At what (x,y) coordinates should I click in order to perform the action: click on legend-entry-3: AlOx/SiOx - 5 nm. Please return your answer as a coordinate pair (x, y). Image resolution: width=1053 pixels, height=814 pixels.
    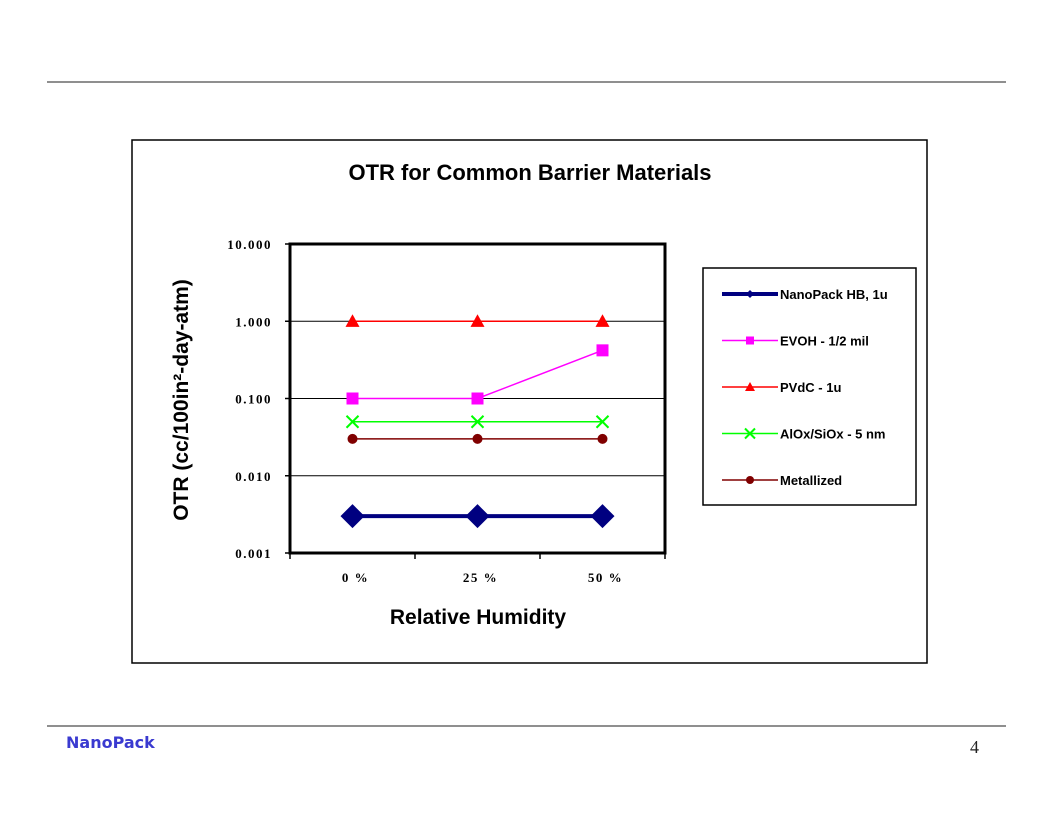
    Looking at the image, I should click on (803, 434).